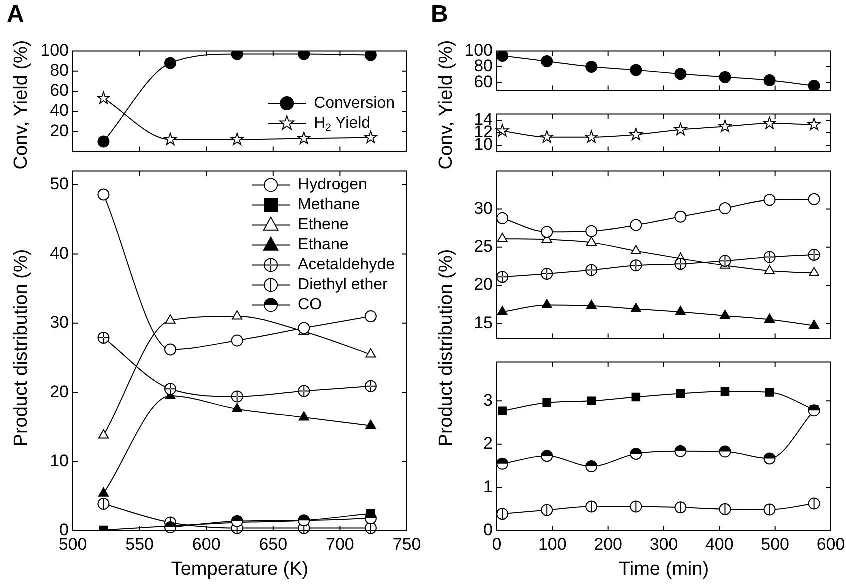 This screenshot has height=584, width=846. What do you see at coordinates (483, 246) in the screenshot?
I see `y-tick-label: 25` at bounding box center [483, 246].